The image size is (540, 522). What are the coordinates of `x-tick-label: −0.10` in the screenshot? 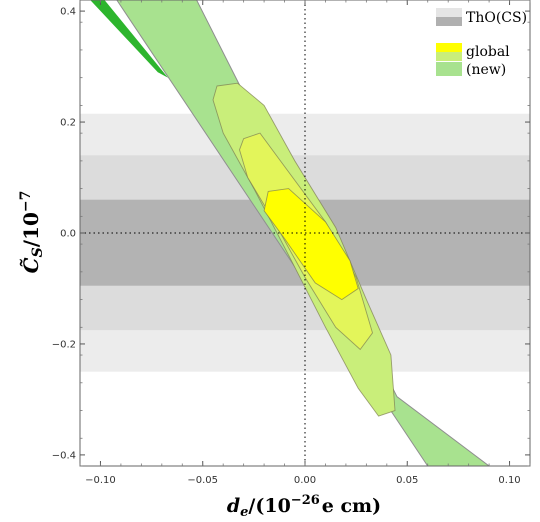 It's located at (100, 480).